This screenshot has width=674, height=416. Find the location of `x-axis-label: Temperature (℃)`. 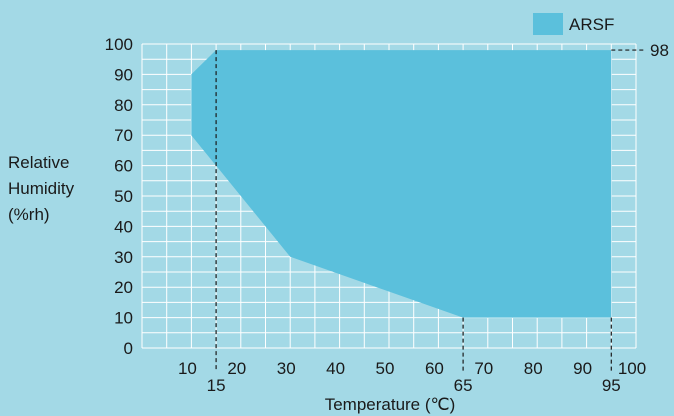

x-axis-label: Temperature (℃) is located at coordinates (390, 404).